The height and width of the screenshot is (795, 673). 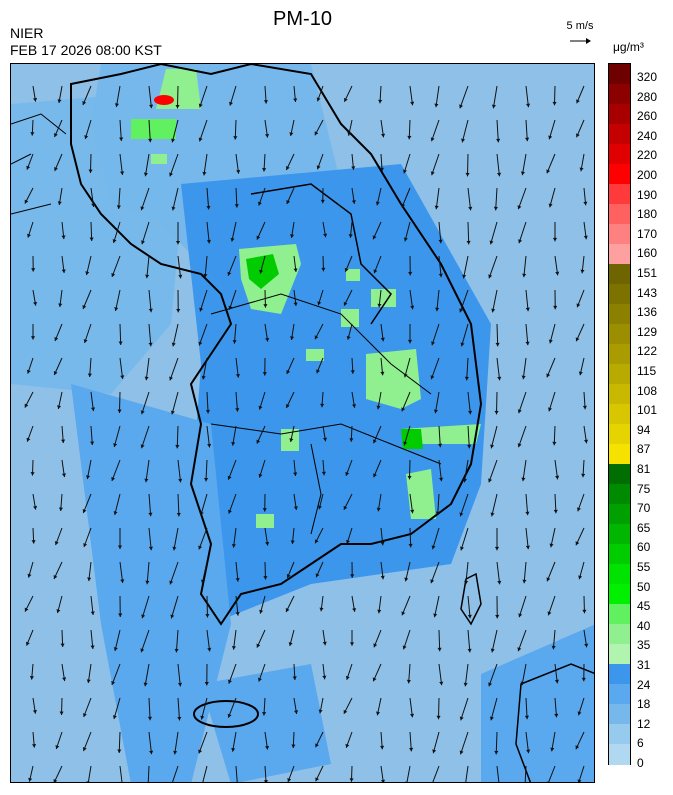 What do you see at coordinates (644, 645) in the screenshot?
I see `legend-tick-label: 35` at bounding box center [644, 645].